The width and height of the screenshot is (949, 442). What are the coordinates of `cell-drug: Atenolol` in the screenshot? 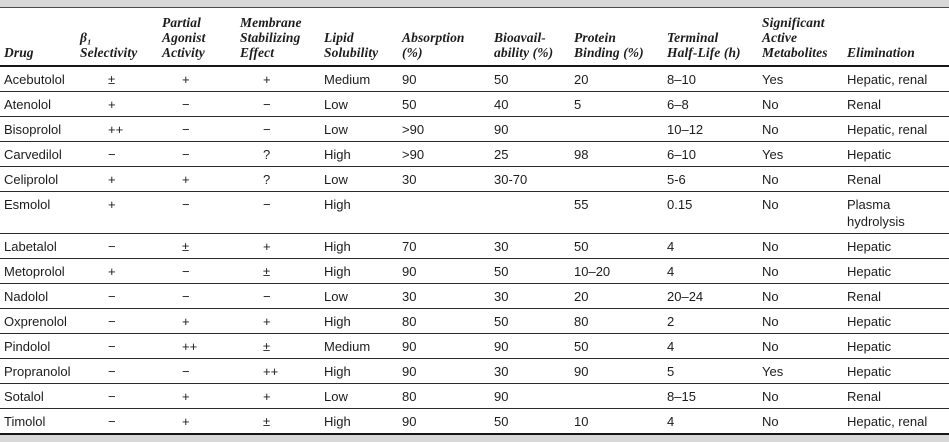 It's located at (39, 104).